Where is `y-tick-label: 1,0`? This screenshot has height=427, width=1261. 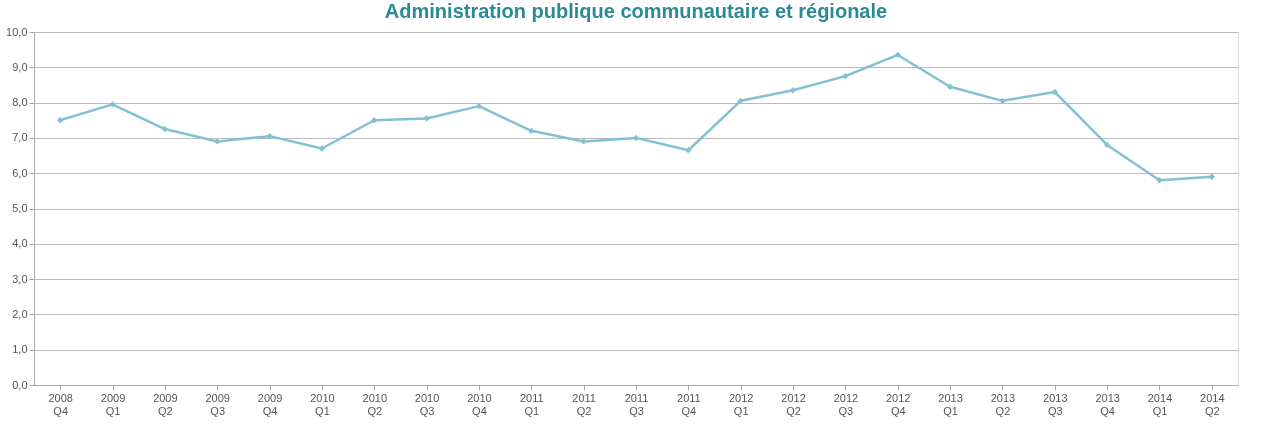
y-tick-label: 1,0 is located at coordinates (20, 349).